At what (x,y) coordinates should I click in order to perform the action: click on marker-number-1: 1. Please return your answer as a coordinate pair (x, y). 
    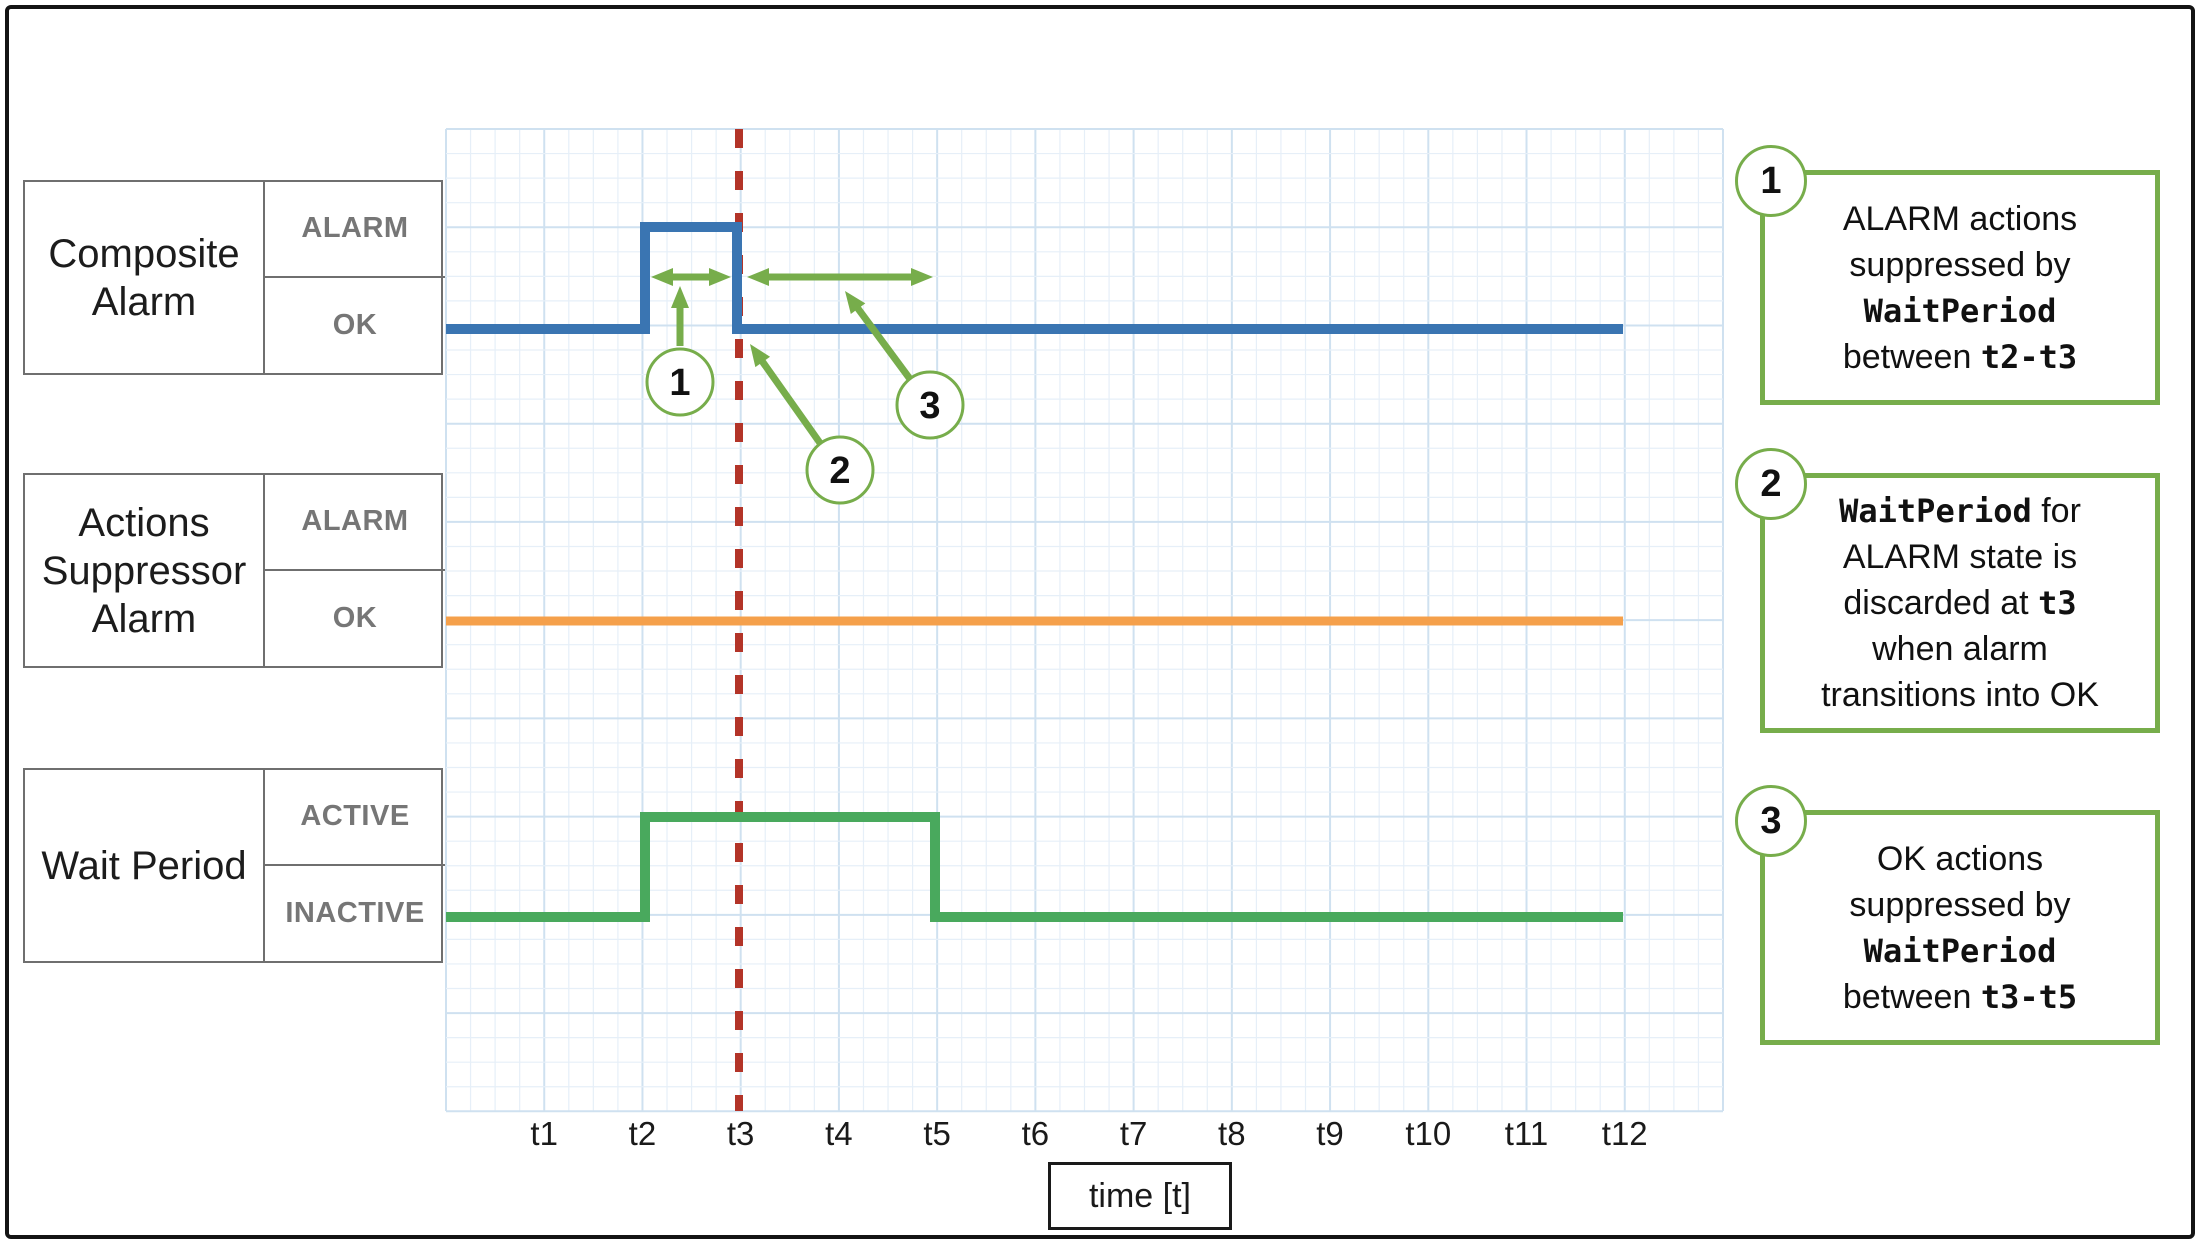
    Looking at the image, I should click on (679, 383).